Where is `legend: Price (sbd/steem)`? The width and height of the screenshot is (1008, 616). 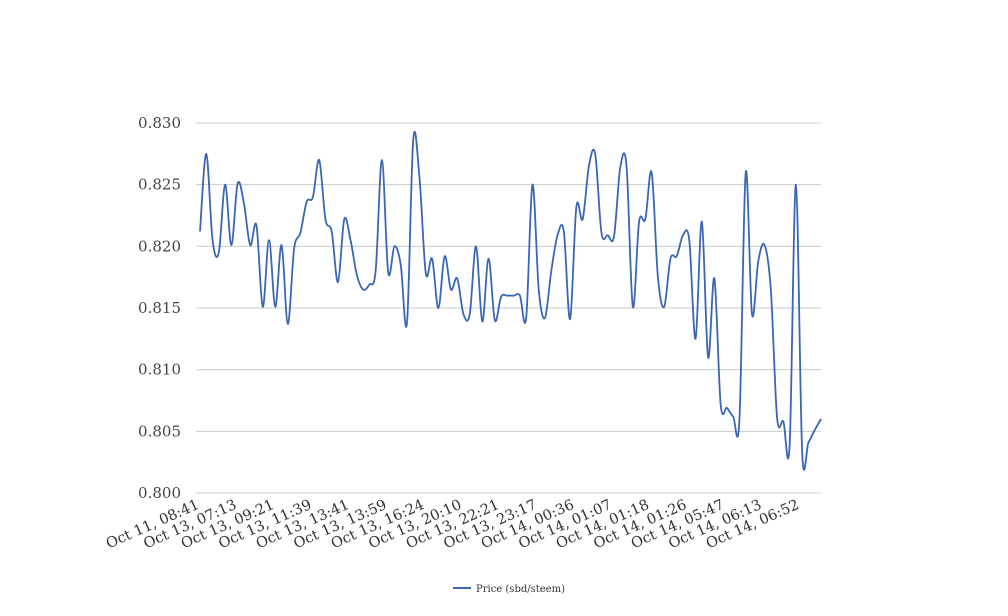
legend: Price (sbd/steem) is located at coordinates (509, 589).